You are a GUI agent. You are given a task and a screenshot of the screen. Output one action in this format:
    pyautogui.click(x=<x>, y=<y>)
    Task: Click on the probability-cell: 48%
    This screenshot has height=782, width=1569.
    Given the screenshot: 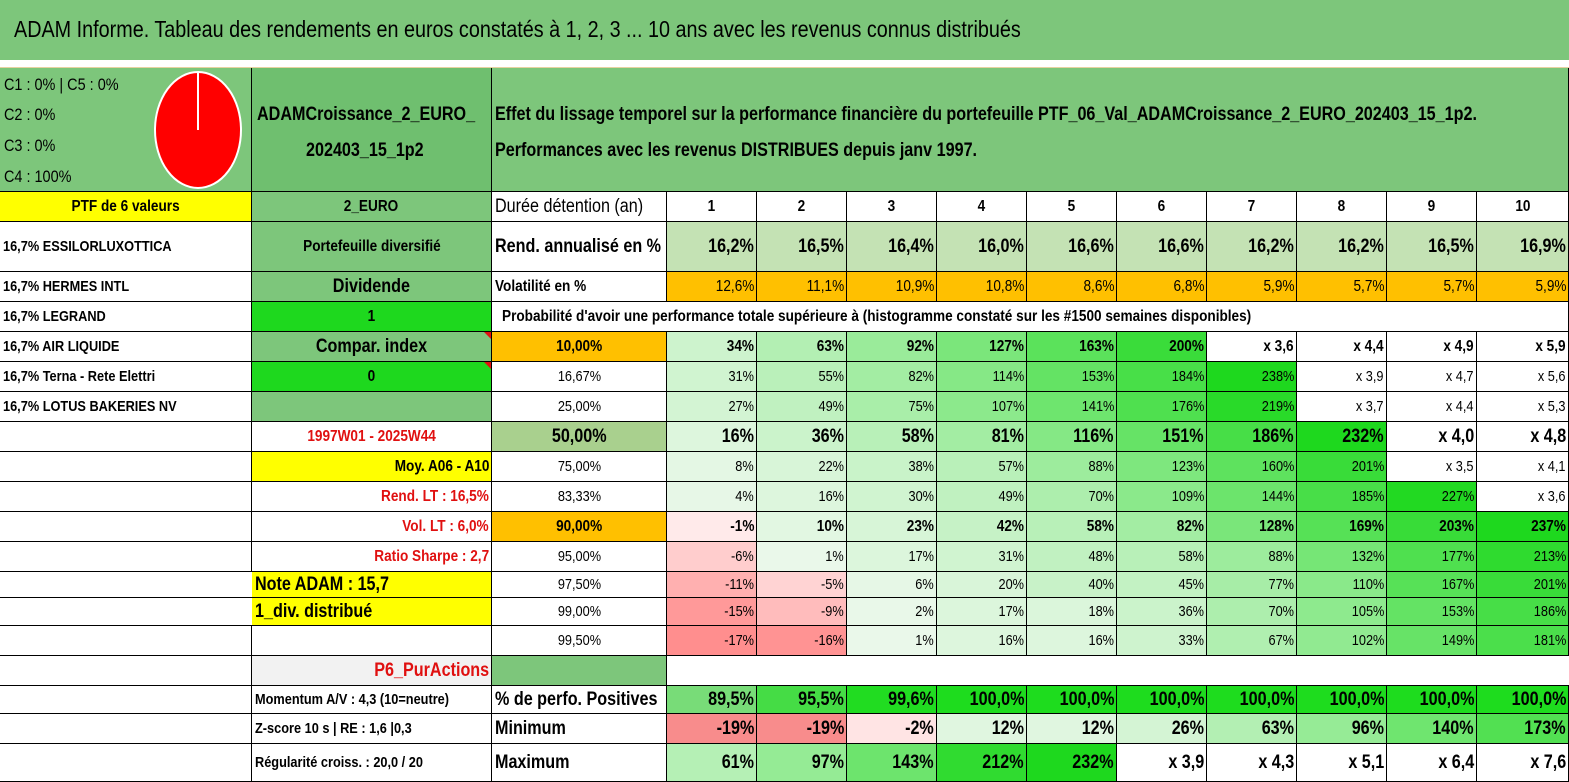 What is the action you would take?
    pyautogui.click(x=1072, y=557)
    